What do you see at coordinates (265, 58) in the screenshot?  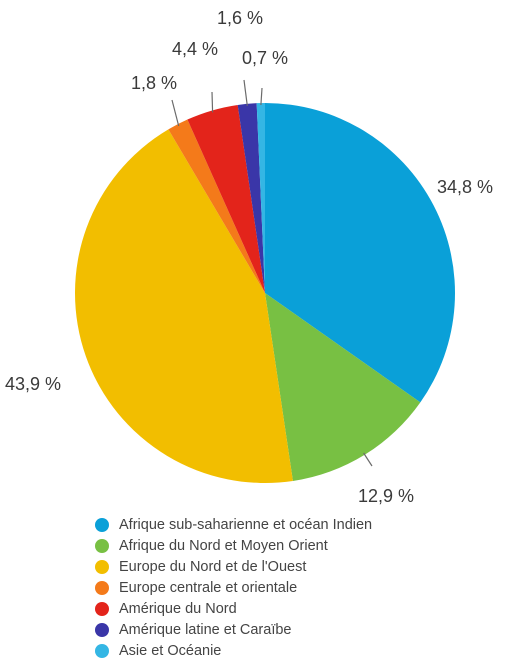 I see `slice-label: 0,7 %` at bounding box center [265, 58].